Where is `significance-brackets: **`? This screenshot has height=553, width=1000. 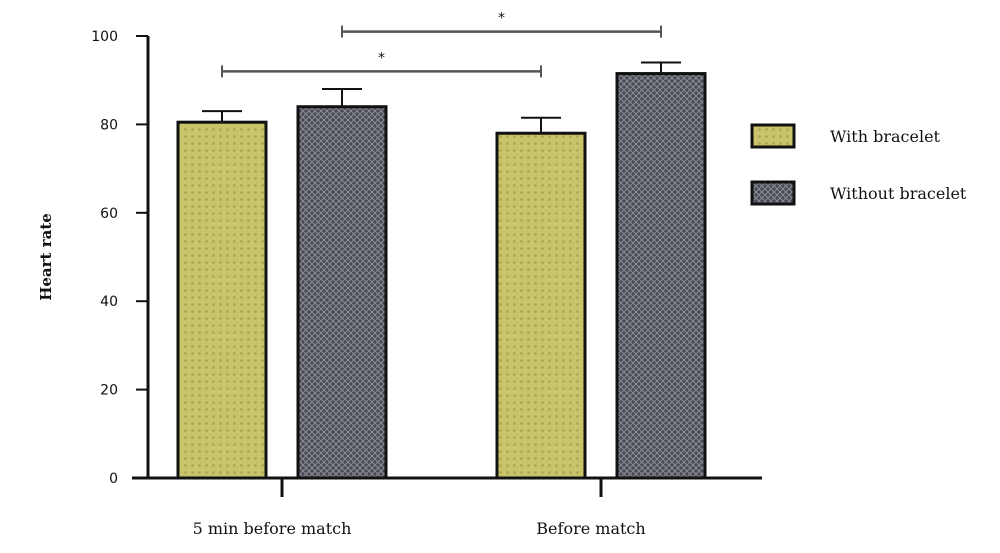
significance-brackets: ** is located at coordinates (441, 44).